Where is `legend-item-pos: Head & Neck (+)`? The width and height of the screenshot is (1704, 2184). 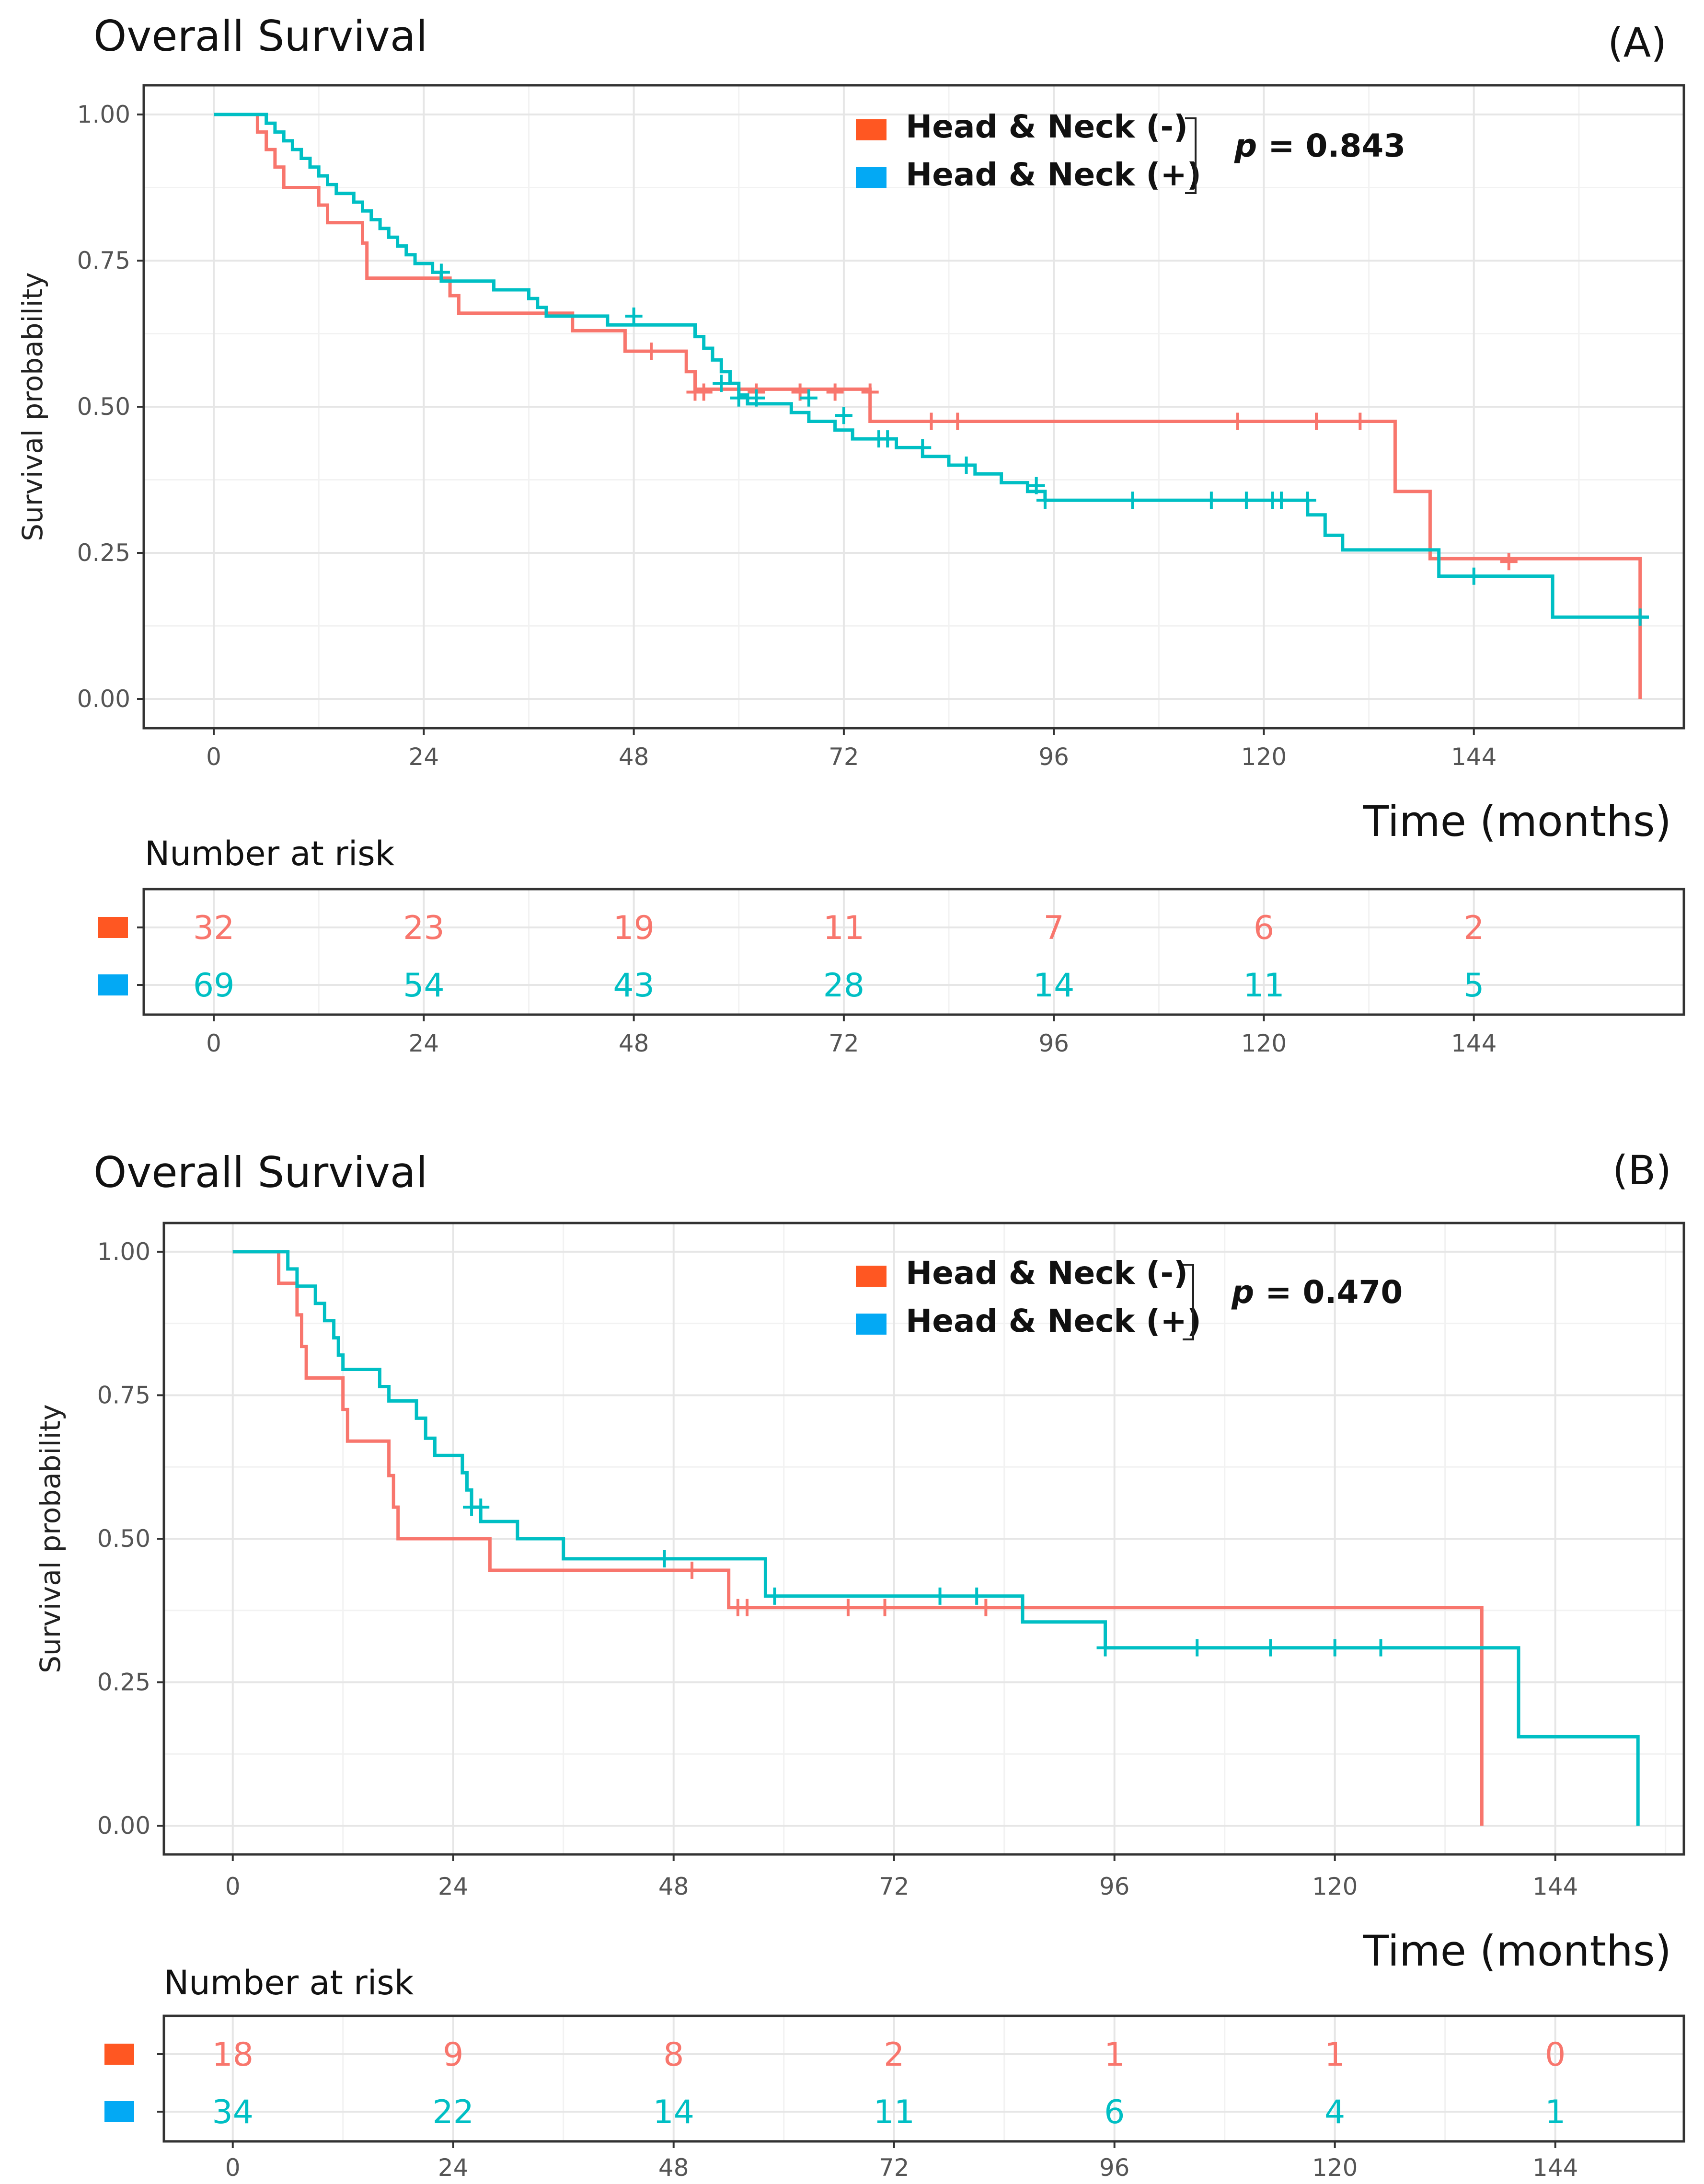
legend-item-pos: Head & Neck (+) is located at coordinates (1028, 1321).